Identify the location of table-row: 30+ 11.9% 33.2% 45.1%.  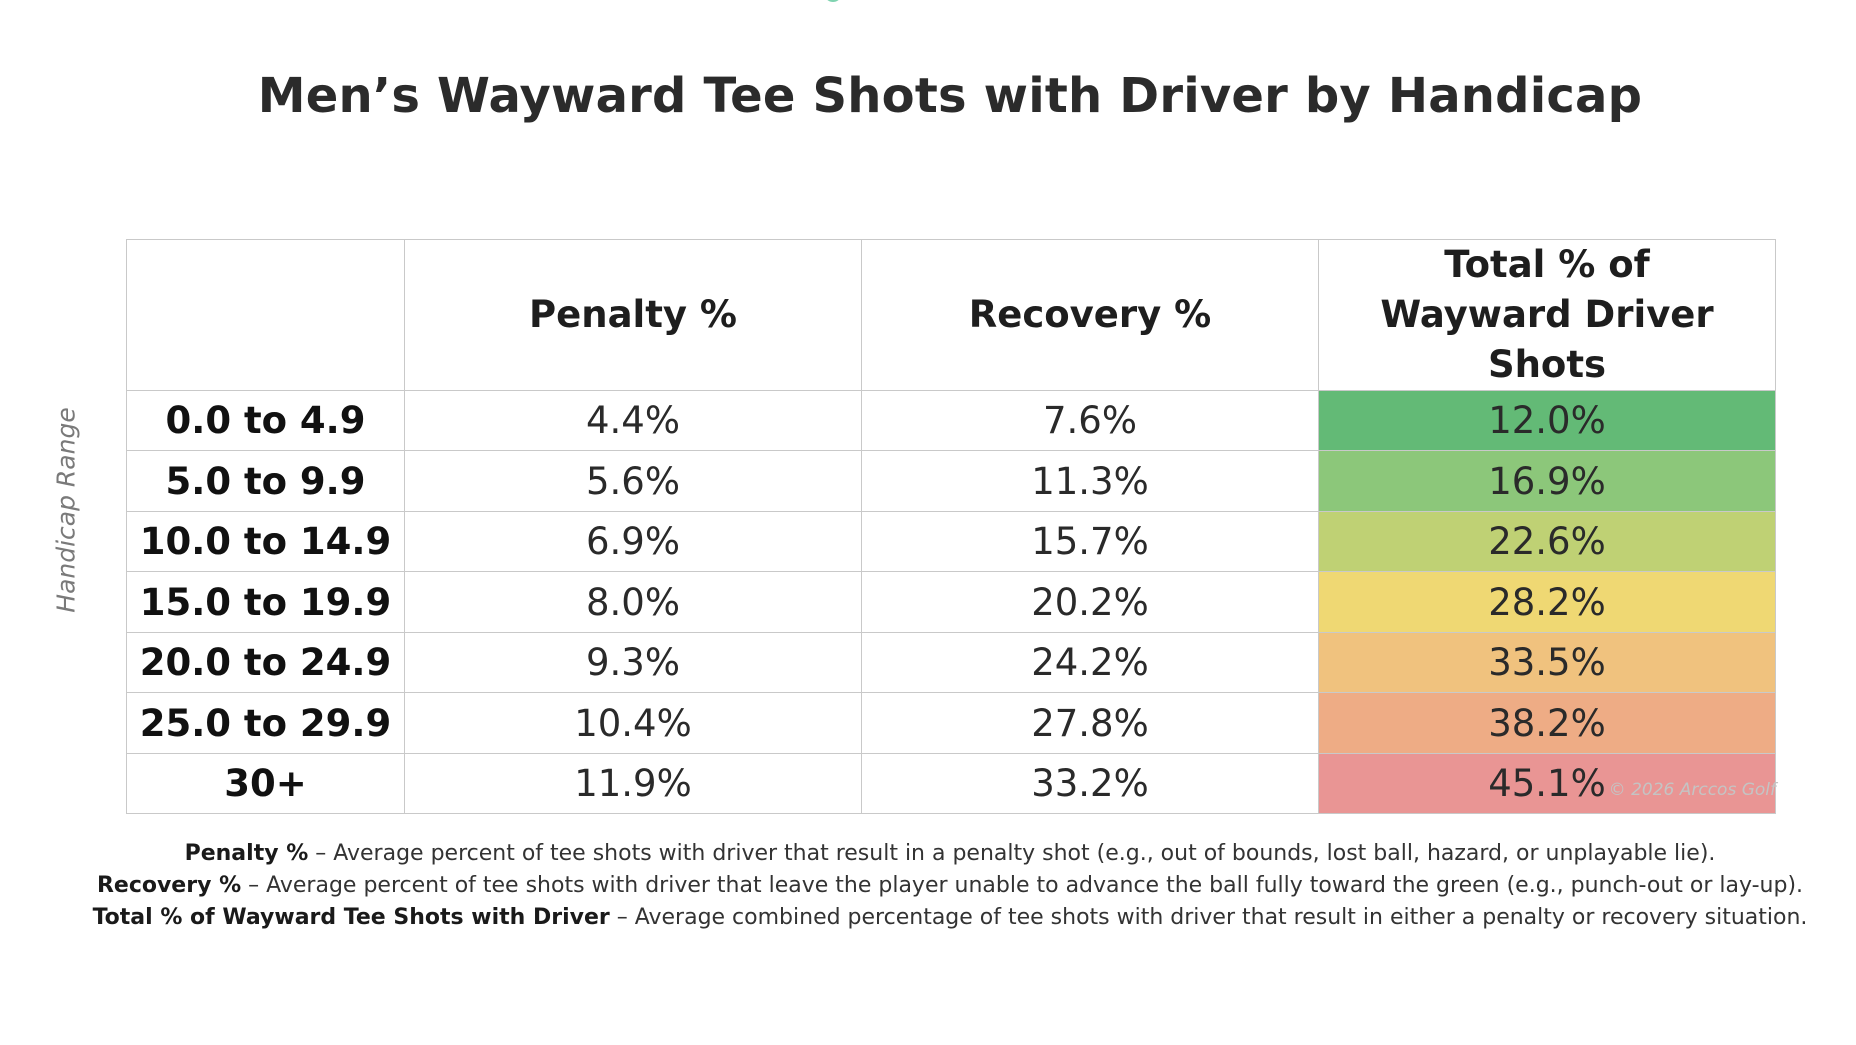
(951, 783).